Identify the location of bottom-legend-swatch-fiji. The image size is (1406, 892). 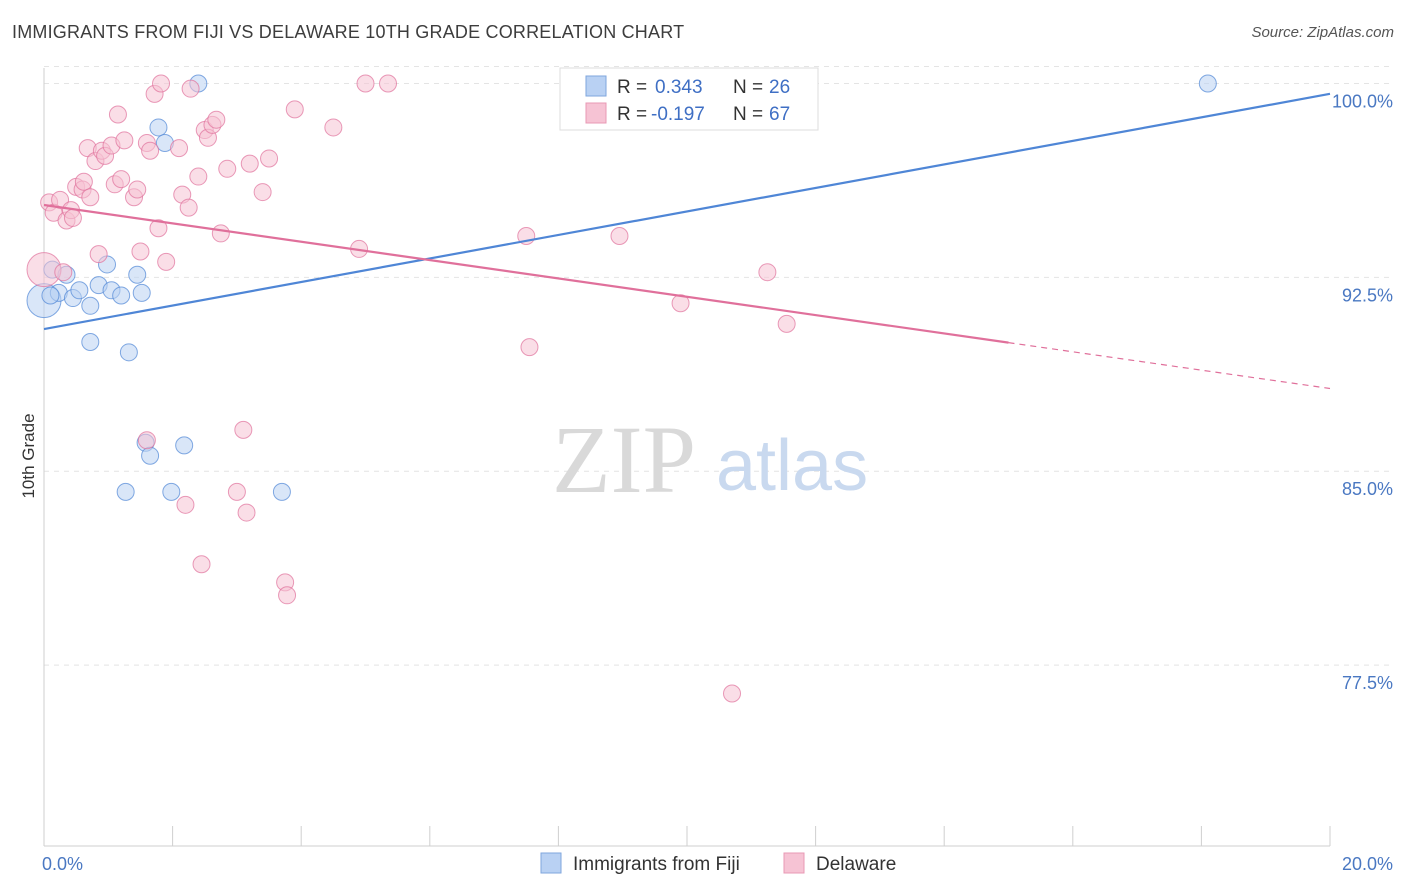
(551, 863).